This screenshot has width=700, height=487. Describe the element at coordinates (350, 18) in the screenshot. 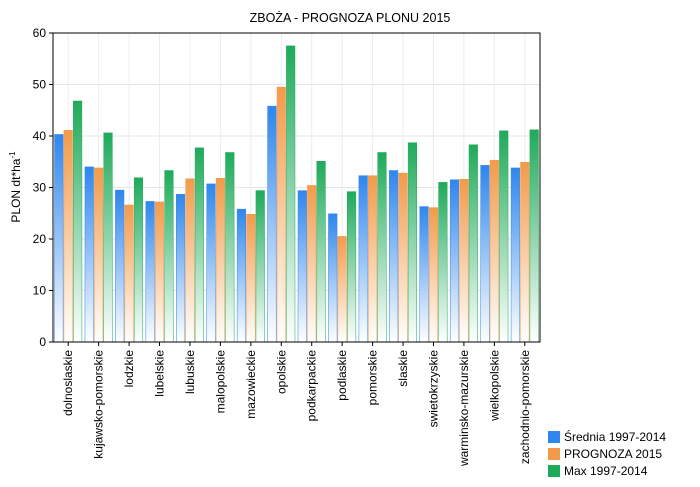

I see `chart-title: ZBOŻA - PROGNOZA PLONU 2015` at that location.